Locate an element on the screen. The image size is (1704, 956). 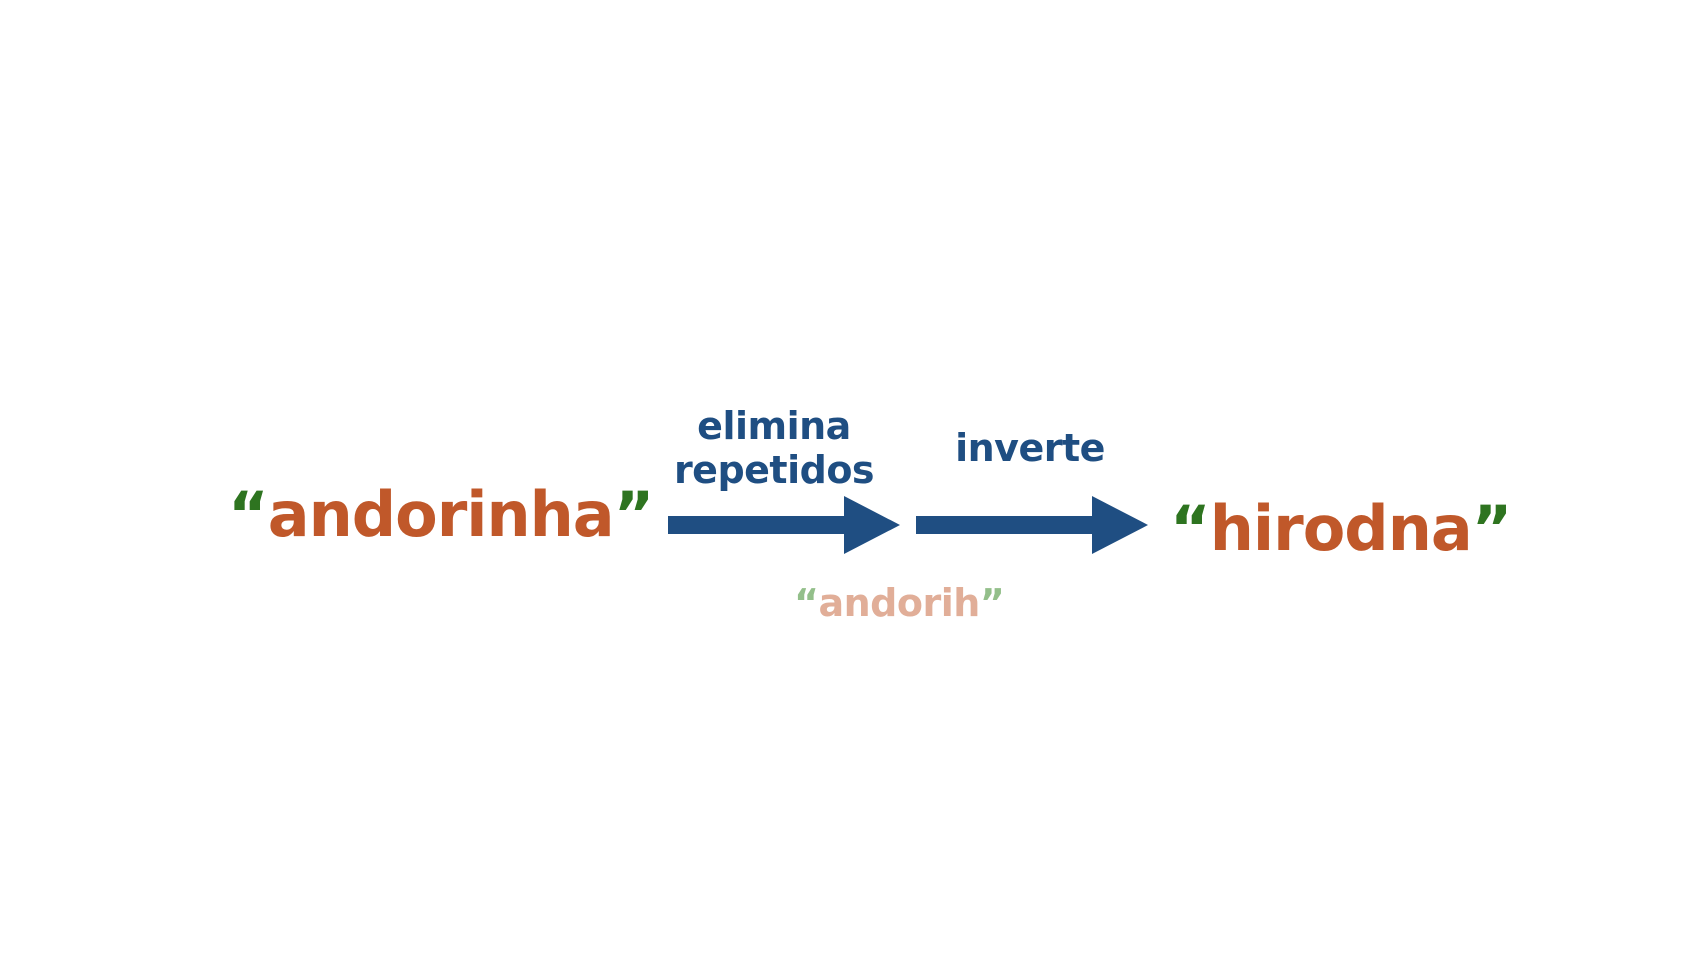
output-word: “hirodna” is located at coordinates (1341, 529).